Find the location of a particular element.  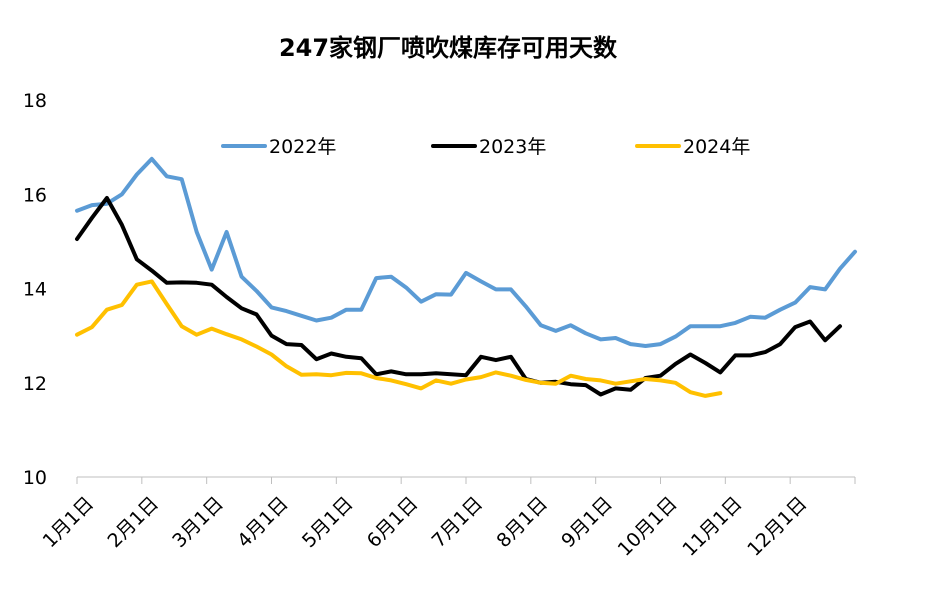

y-tick-label: 18 is located at coordinates (35, 101).